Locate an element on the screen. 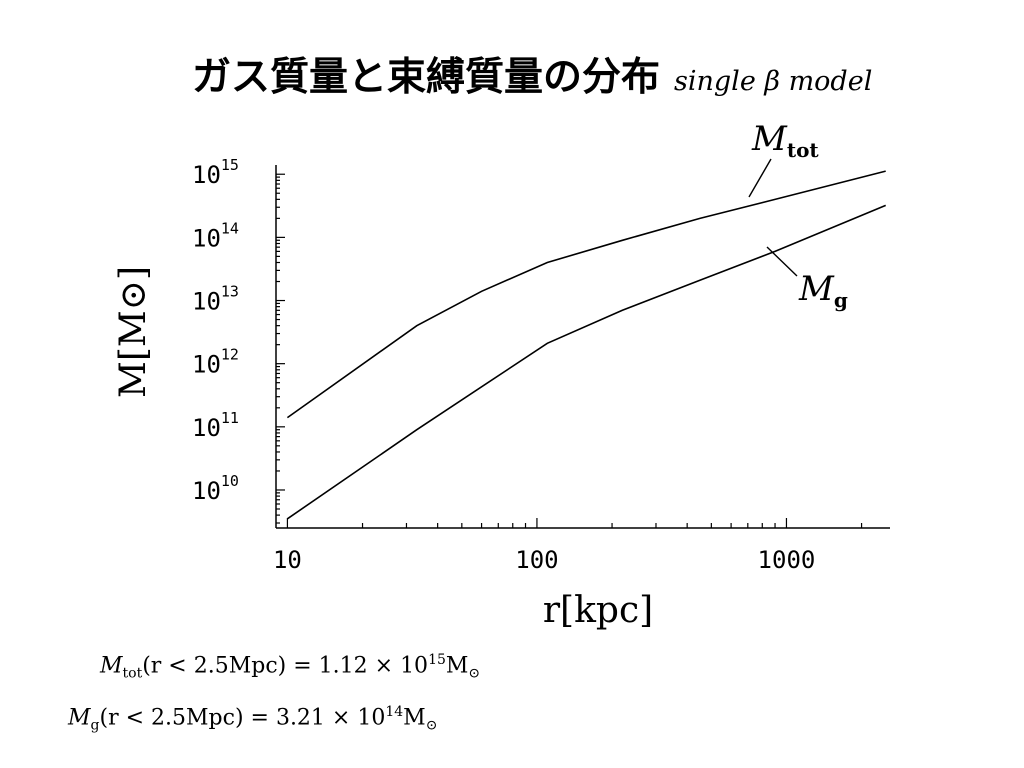  gas-mass-note: Mg(r < 2.5Mpc) = 3.21 × 1014M⊙ is located at coordinates (252, 719).